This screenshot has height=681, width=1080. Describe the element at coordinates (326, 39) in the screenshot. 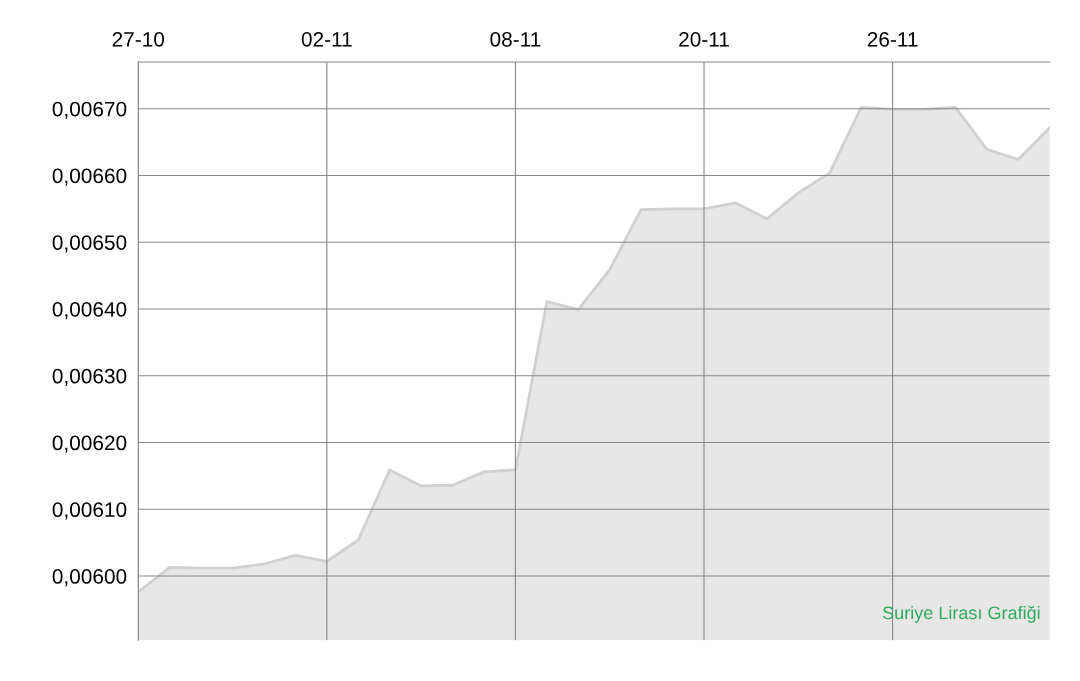

I see `x-tick-label: 02-11` at that location.